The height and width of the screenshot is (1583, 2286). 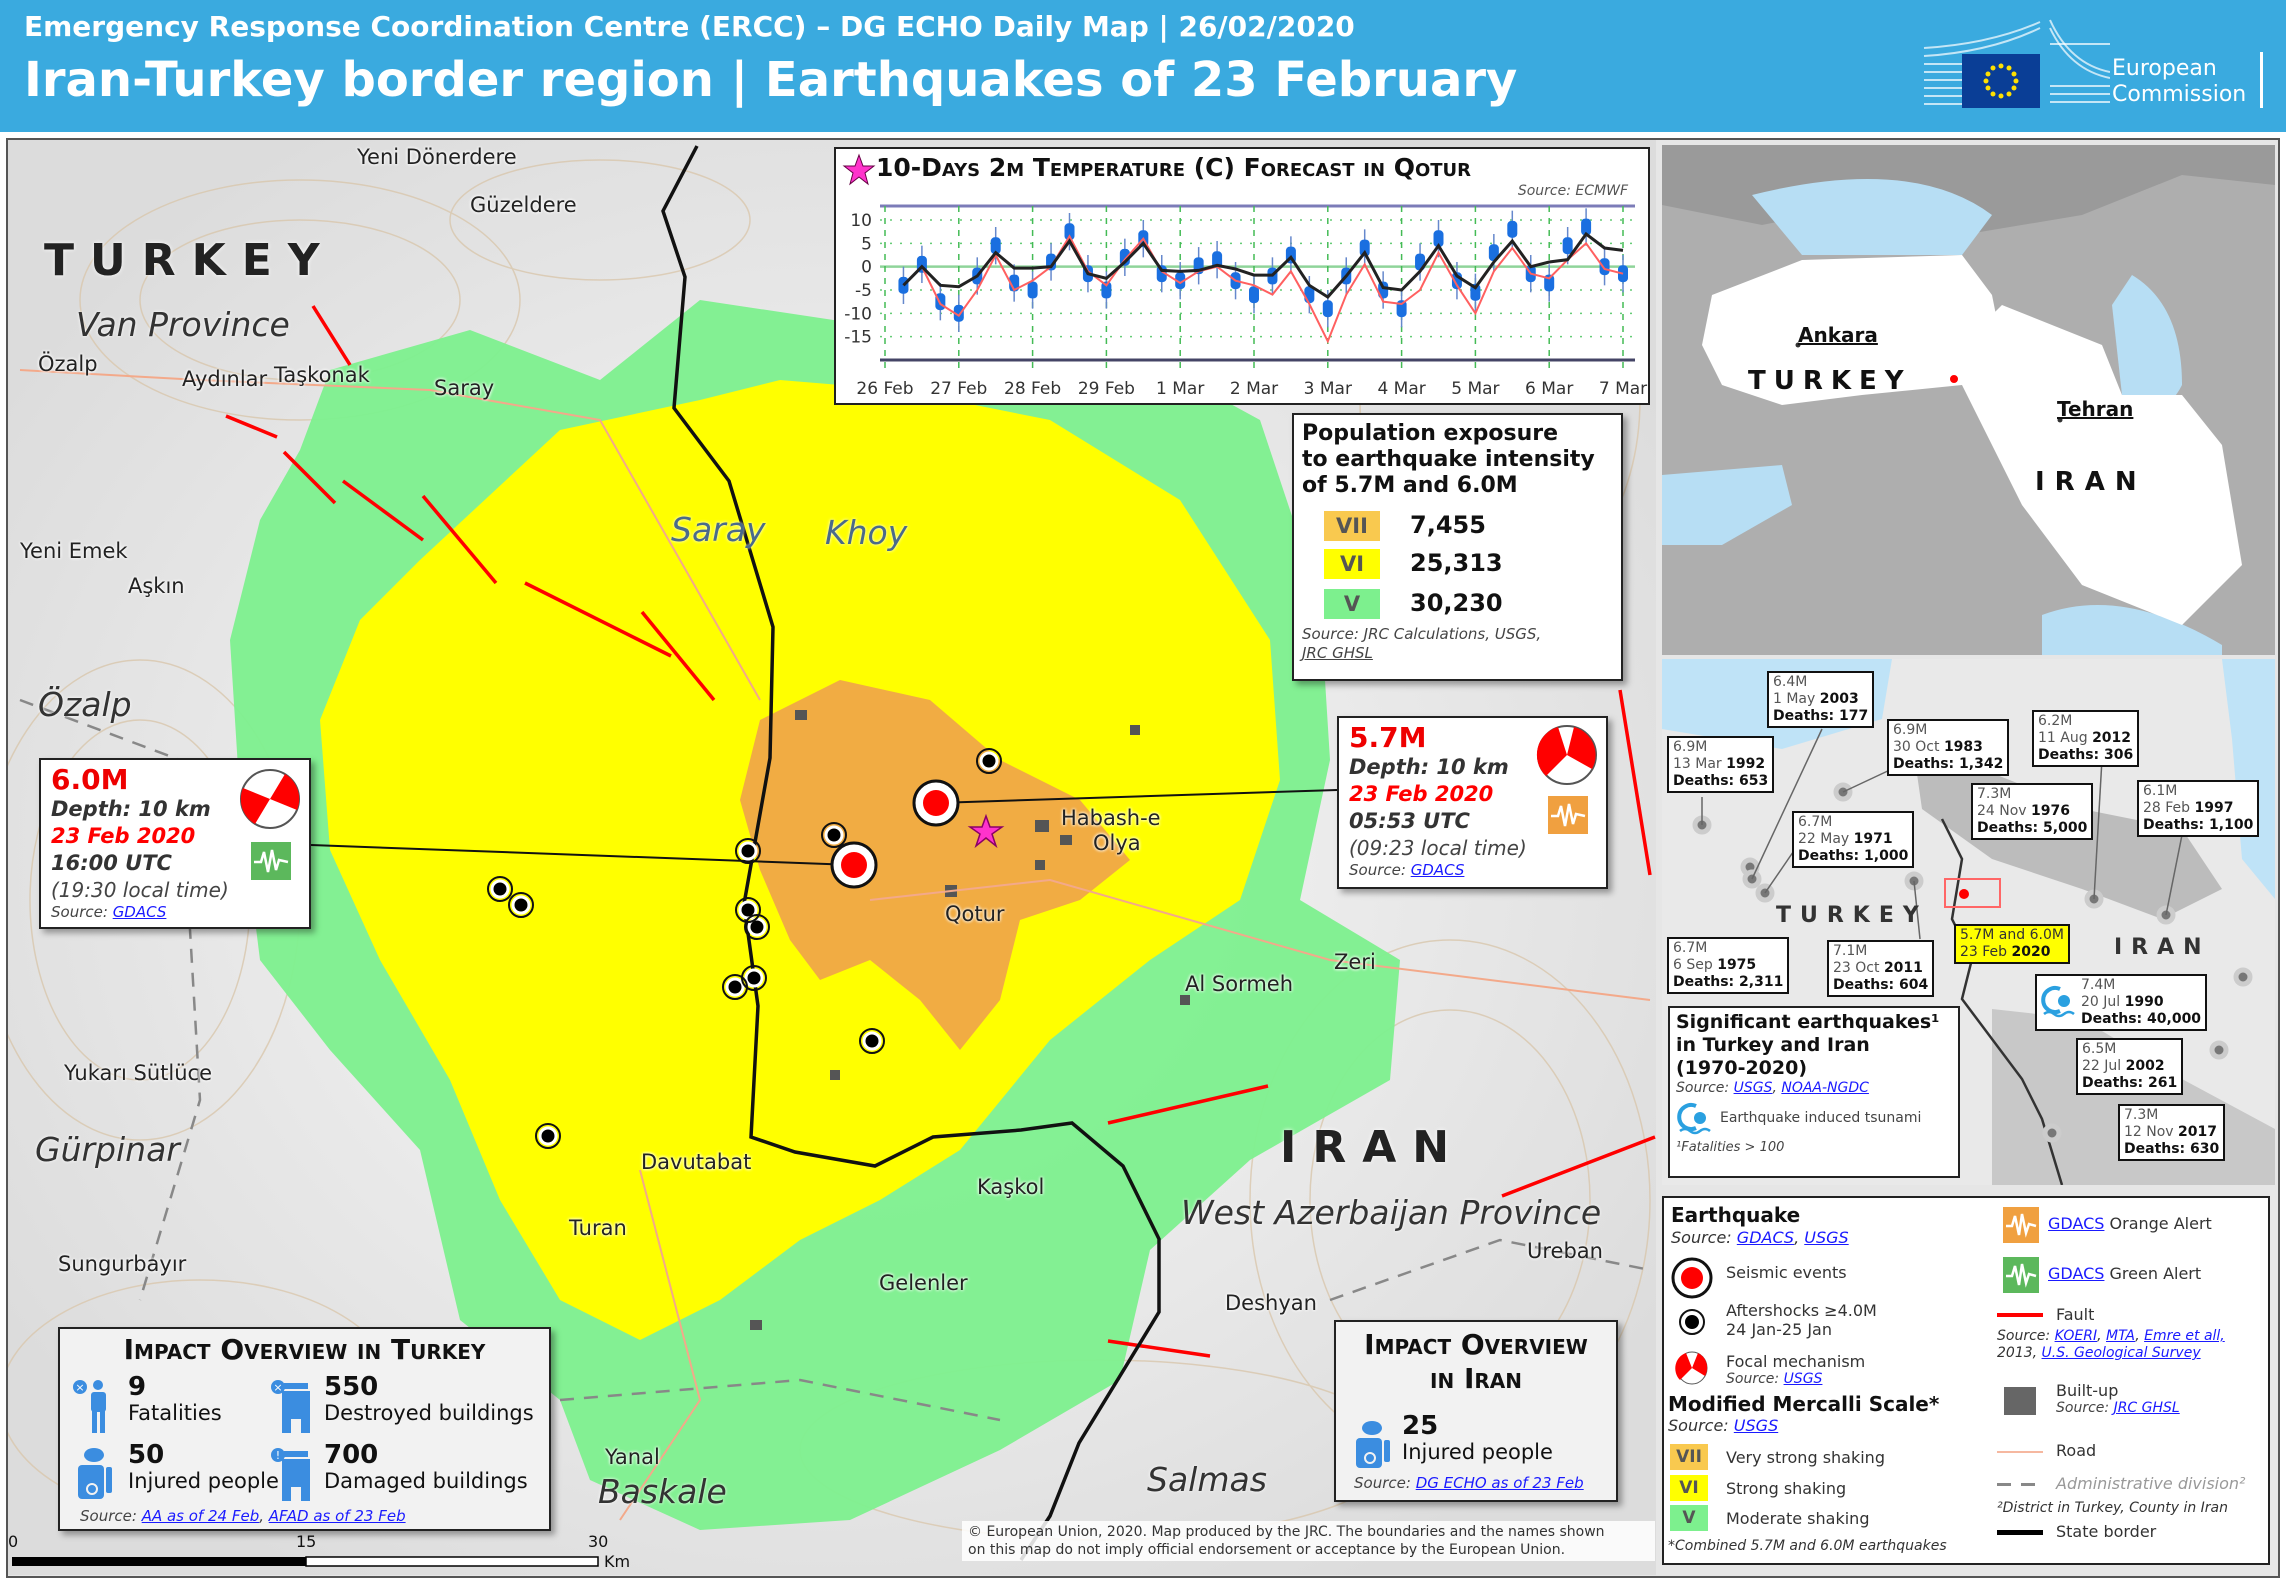 I want to click on overview-inset-map, so click(x=1968, y=400).